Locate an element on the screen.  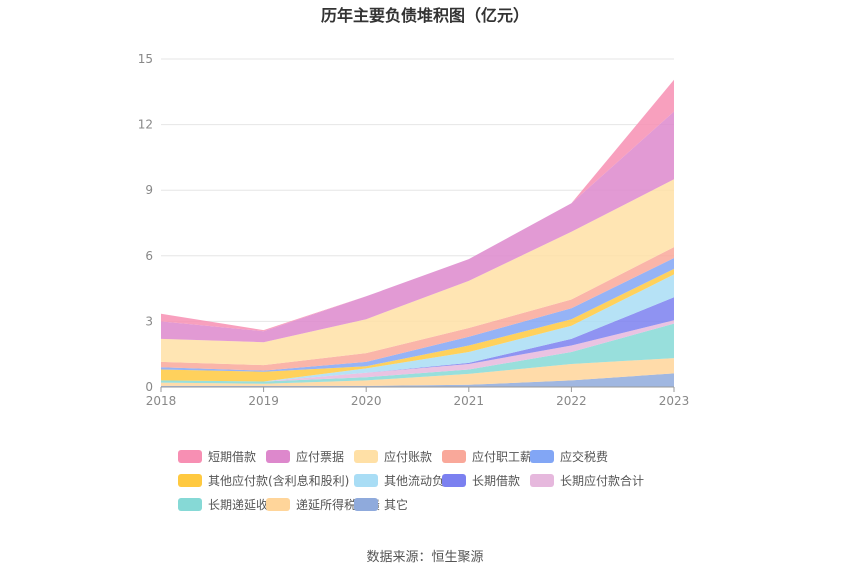
area-应交税费 is located at coordinates (417, 315).